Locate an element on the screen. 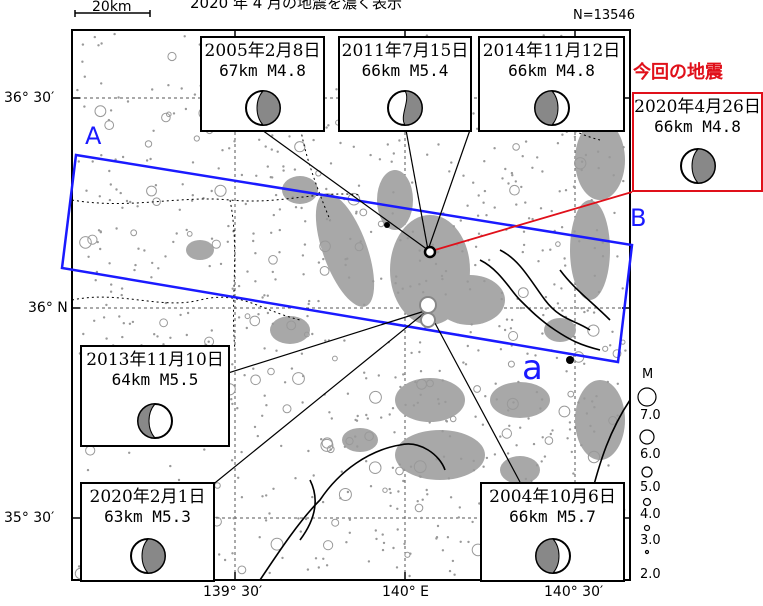 The image size is (763, 606). magnitude-4: 4.0 is located at coordinates (650, 514).